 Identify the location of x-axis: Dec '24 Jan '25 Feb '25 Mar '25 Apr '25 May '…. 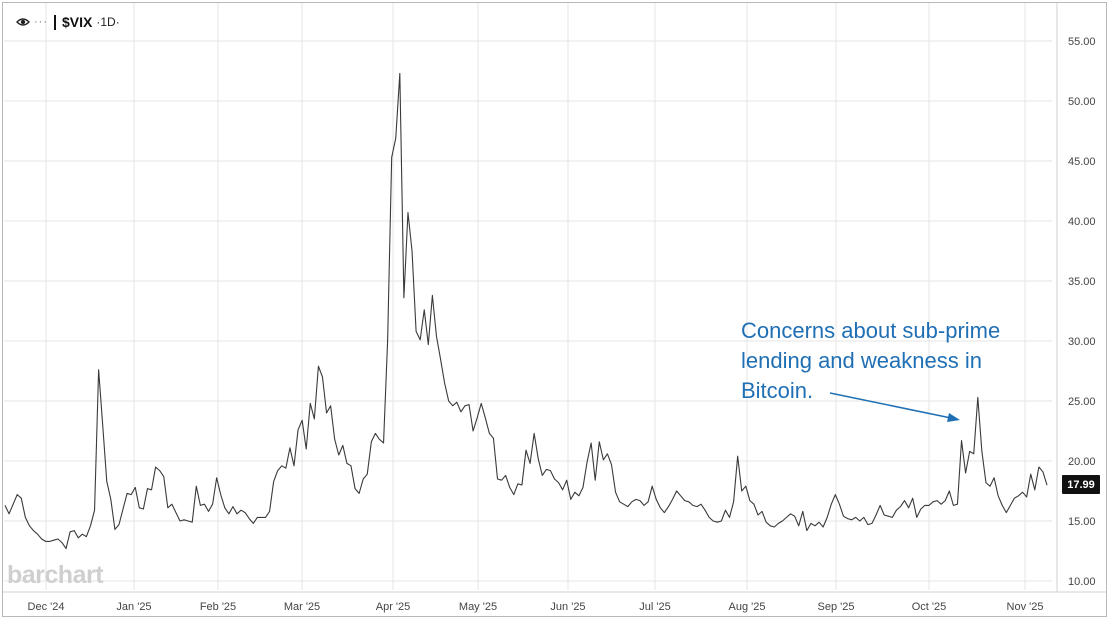
(536, 607).